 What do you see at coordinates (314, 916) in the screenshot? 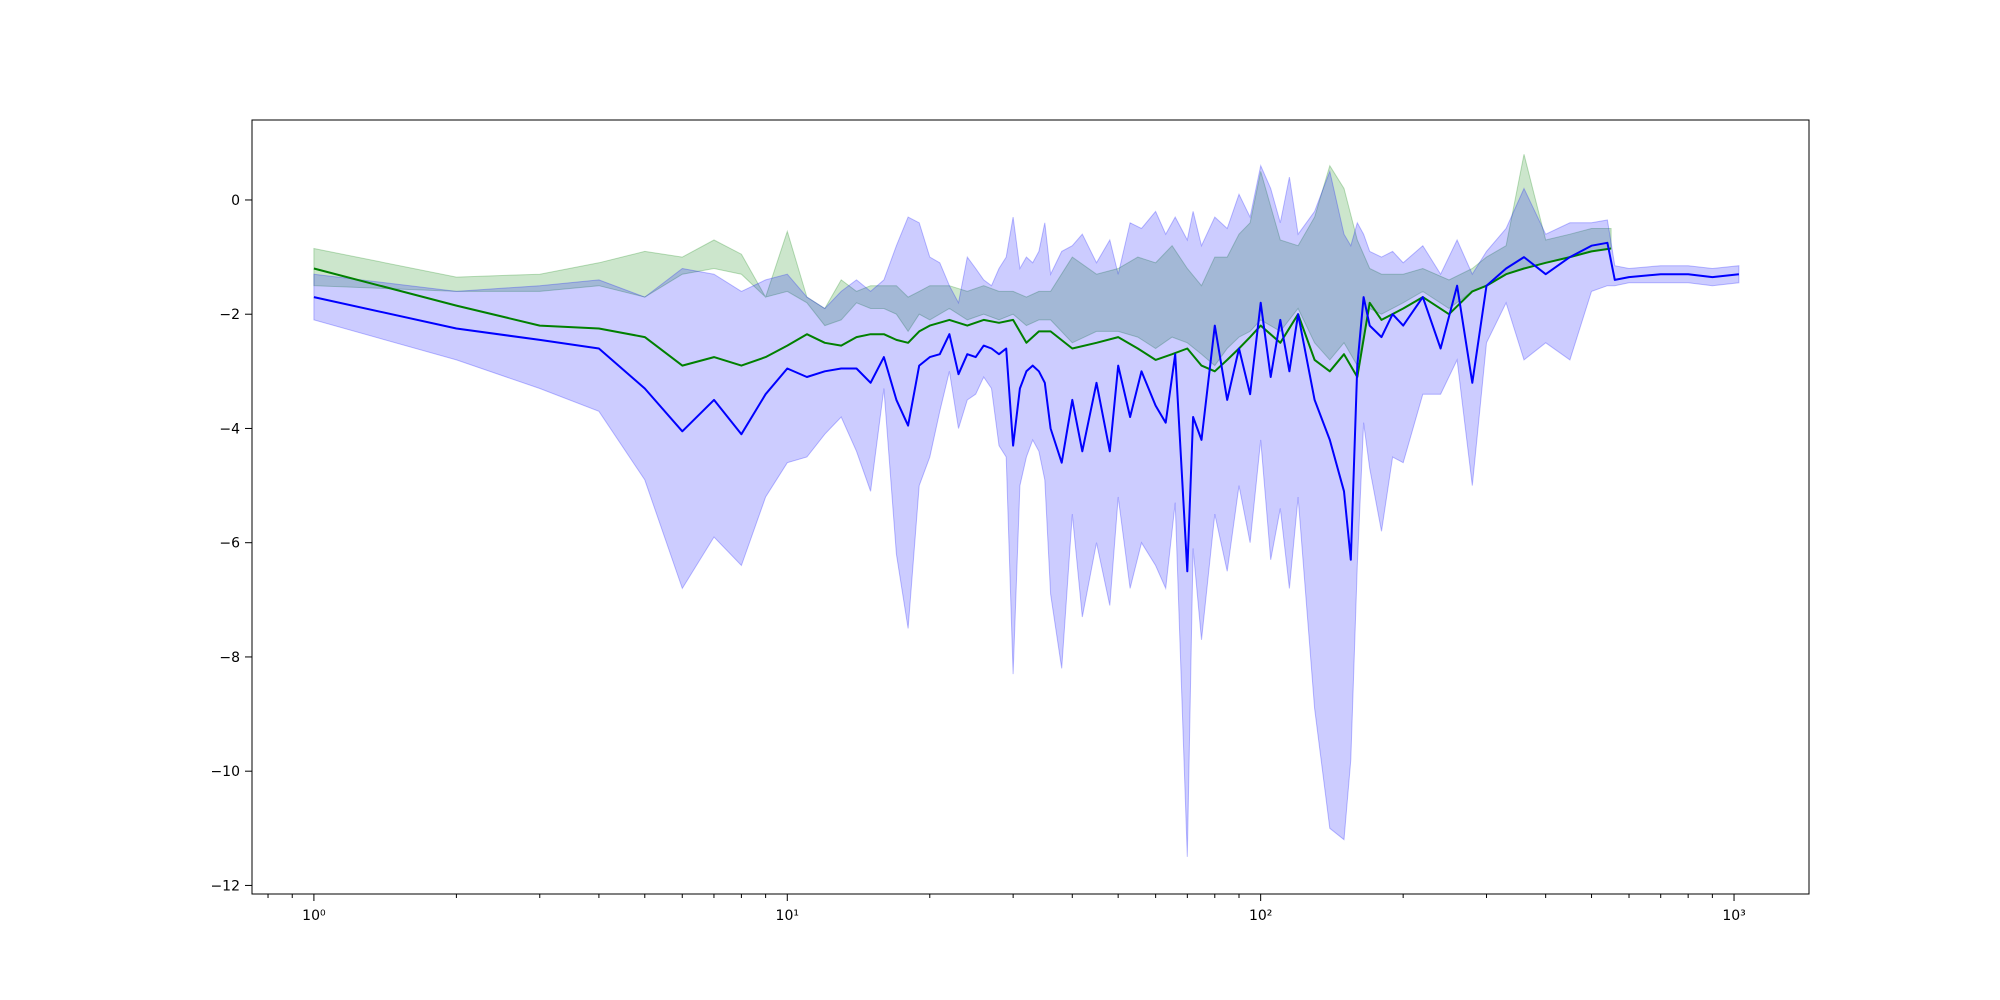
I see `x-tick-label: 10⁰` at bounding box center [314, 916].